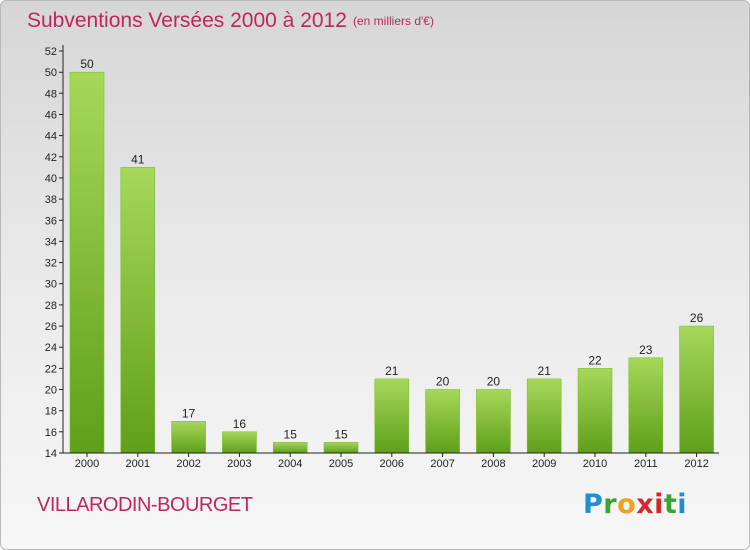 This screenshot has height=550, width=750. What do you see at coordinates (696, 464) in the screenshot?
I see `x-tick-label-2012: 2012` at bounding box center [696, 464].